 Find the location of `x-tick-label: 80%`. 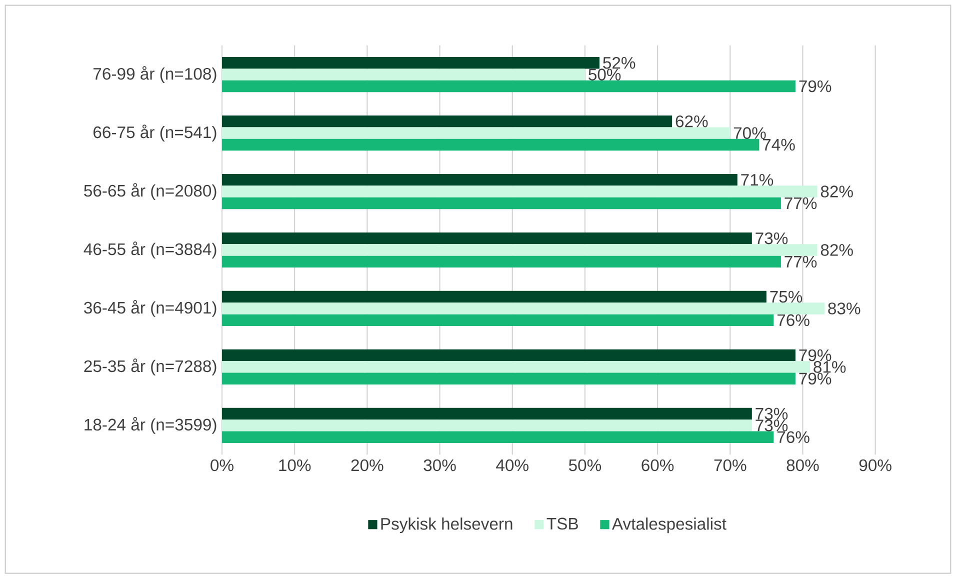

x-tick-label: 80% is located at coordinates (802, 466).